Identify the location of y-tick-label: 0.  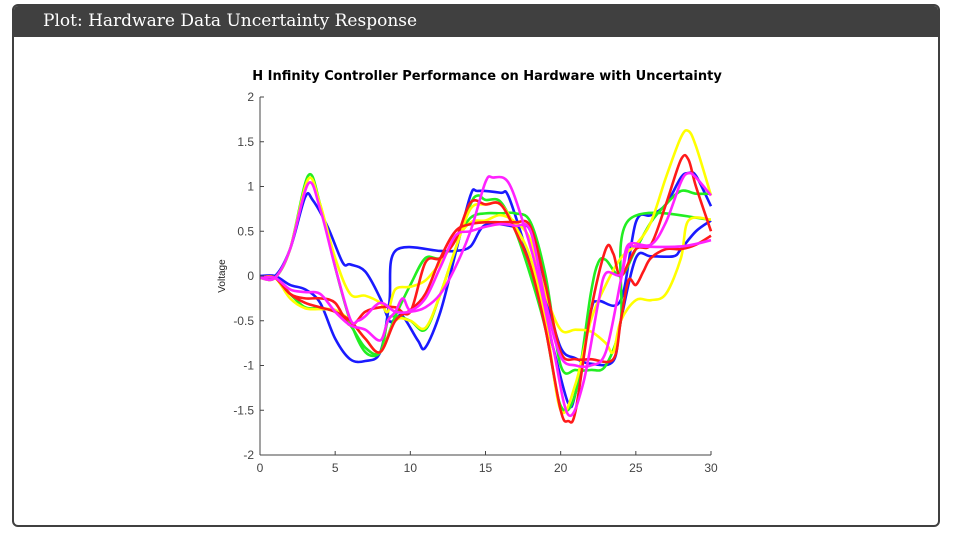
(250, 276).